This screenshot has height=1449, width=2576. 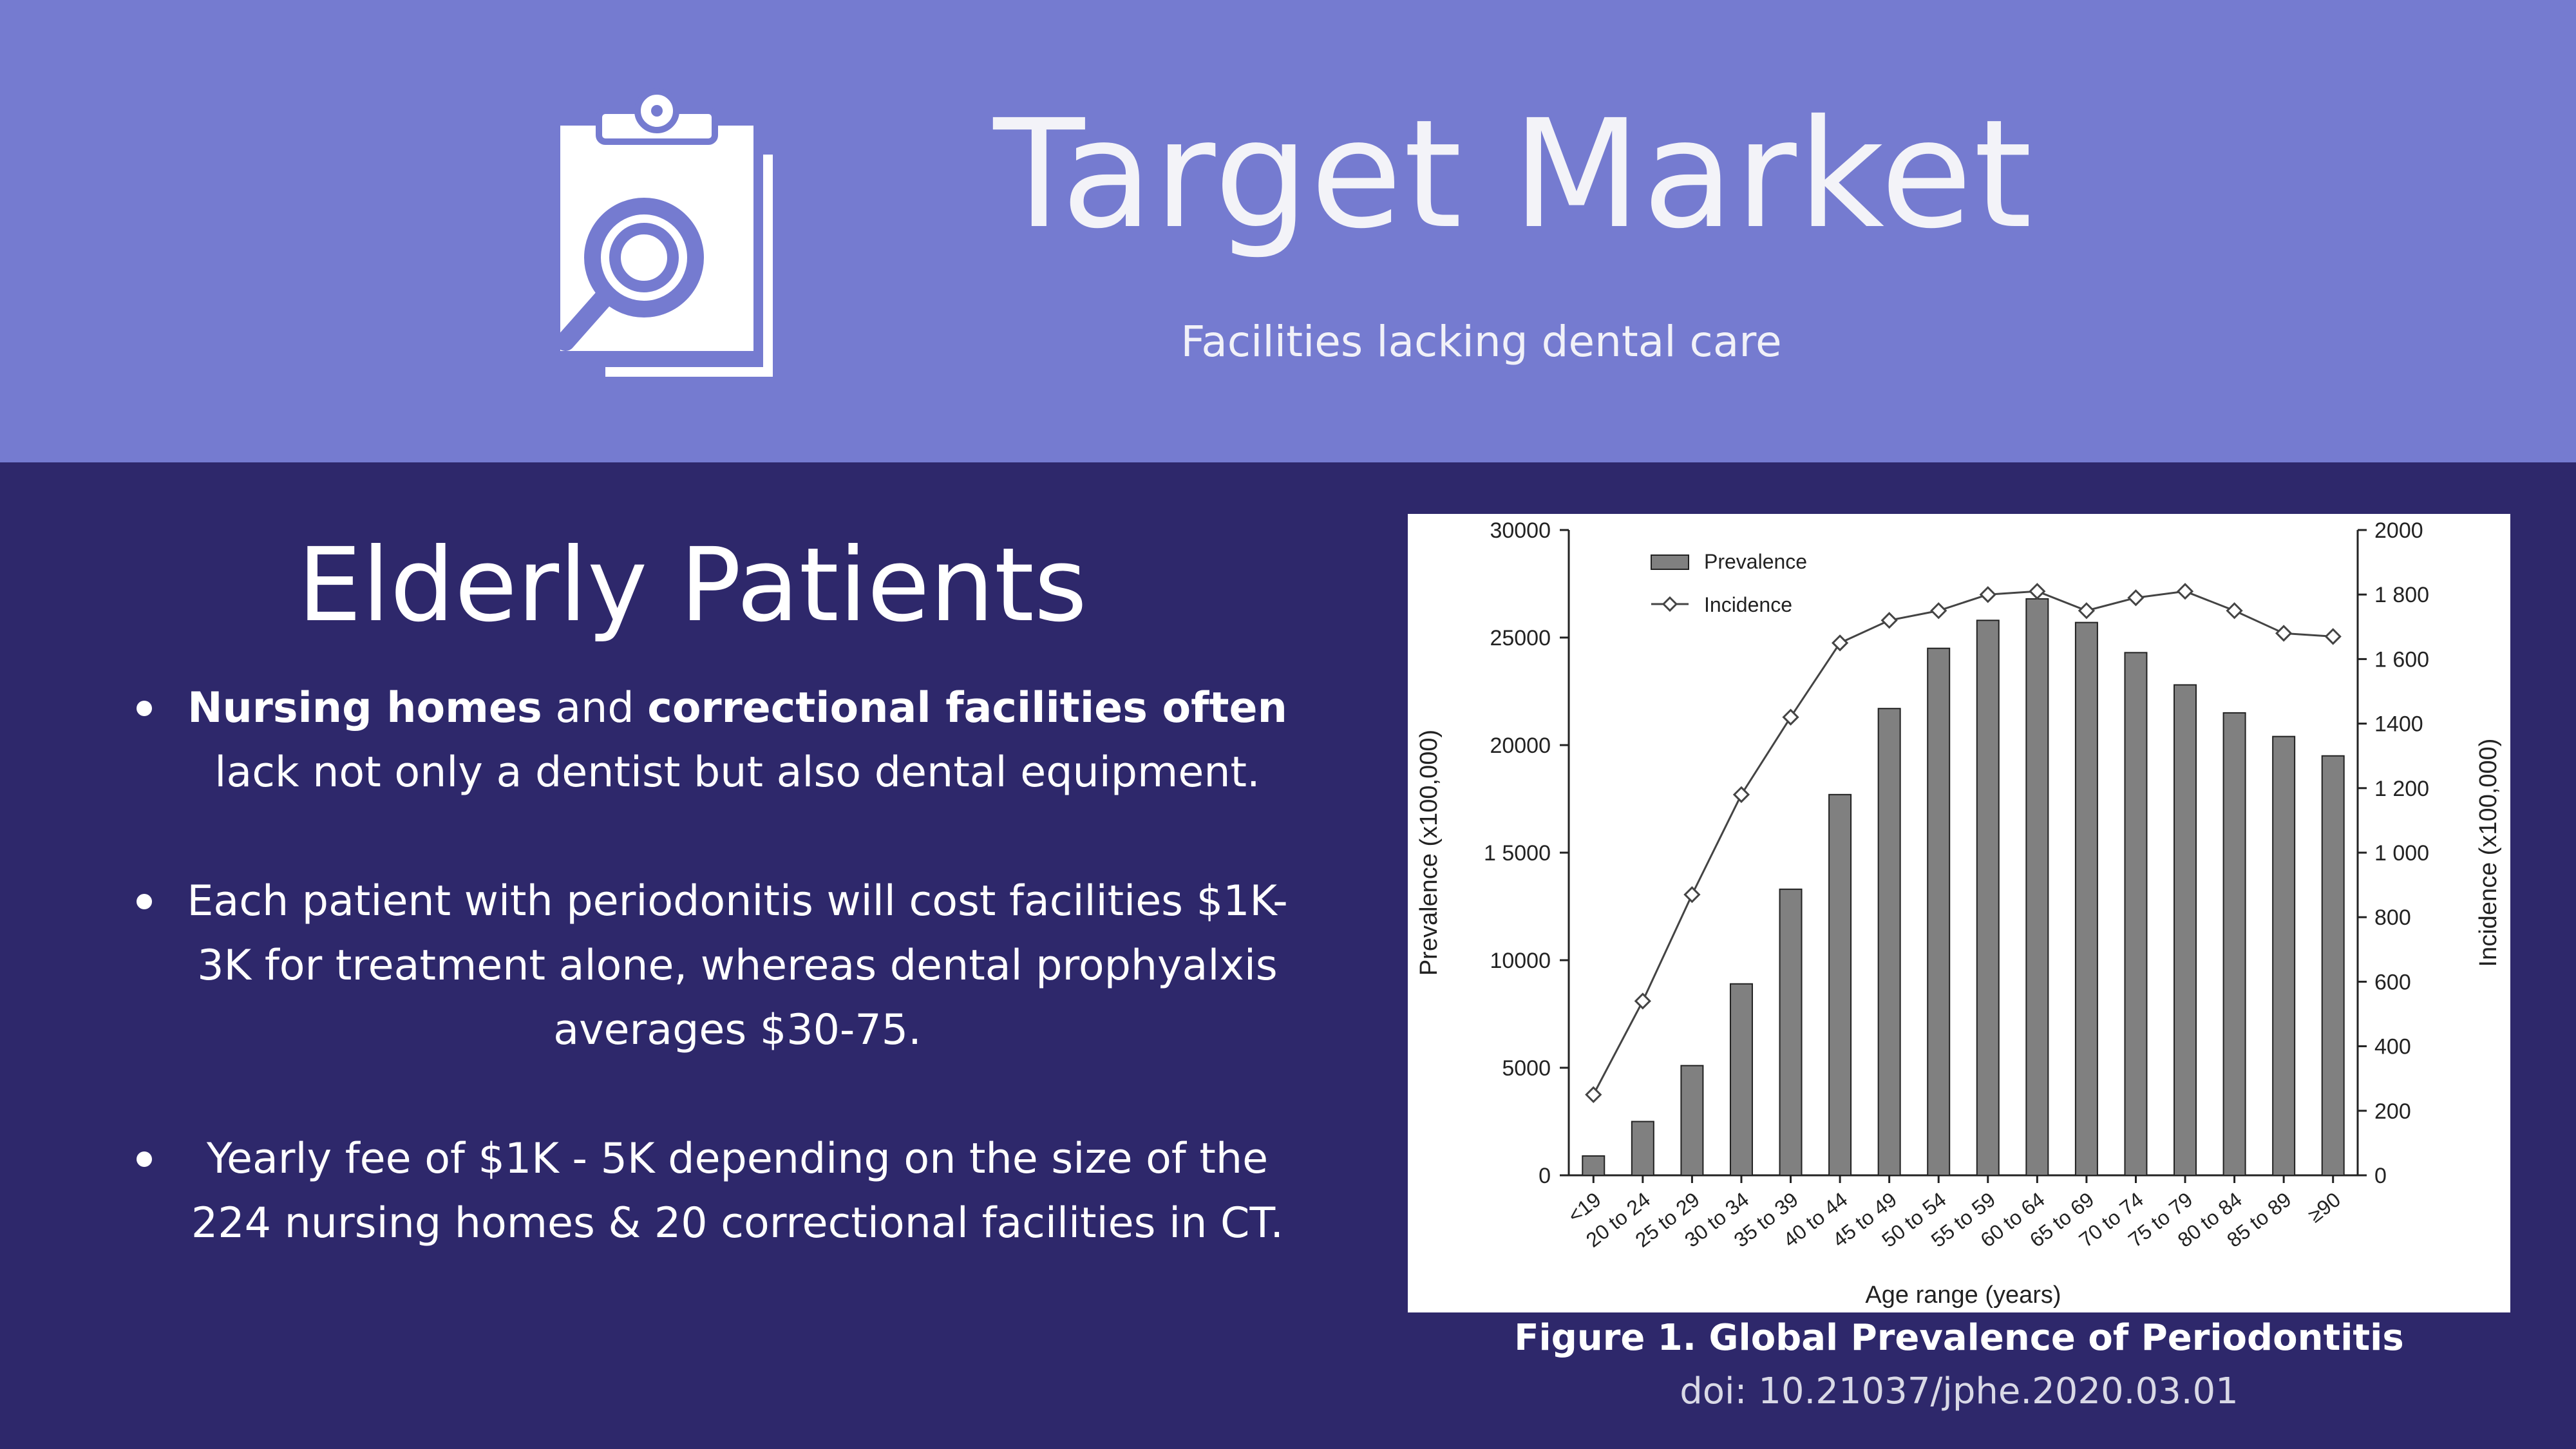 I want to click on bullet-highlight-correctional: correctional facilities often, so click(x=967, y=708).